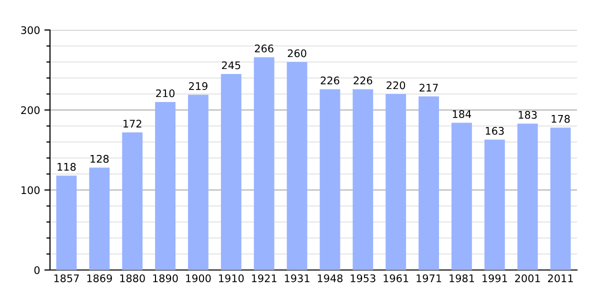 This screenshot has width=605, height=300. Describe the element at coordinates (363, 278) in the screenshot. I see `x-tick-label: 1953` at that location.